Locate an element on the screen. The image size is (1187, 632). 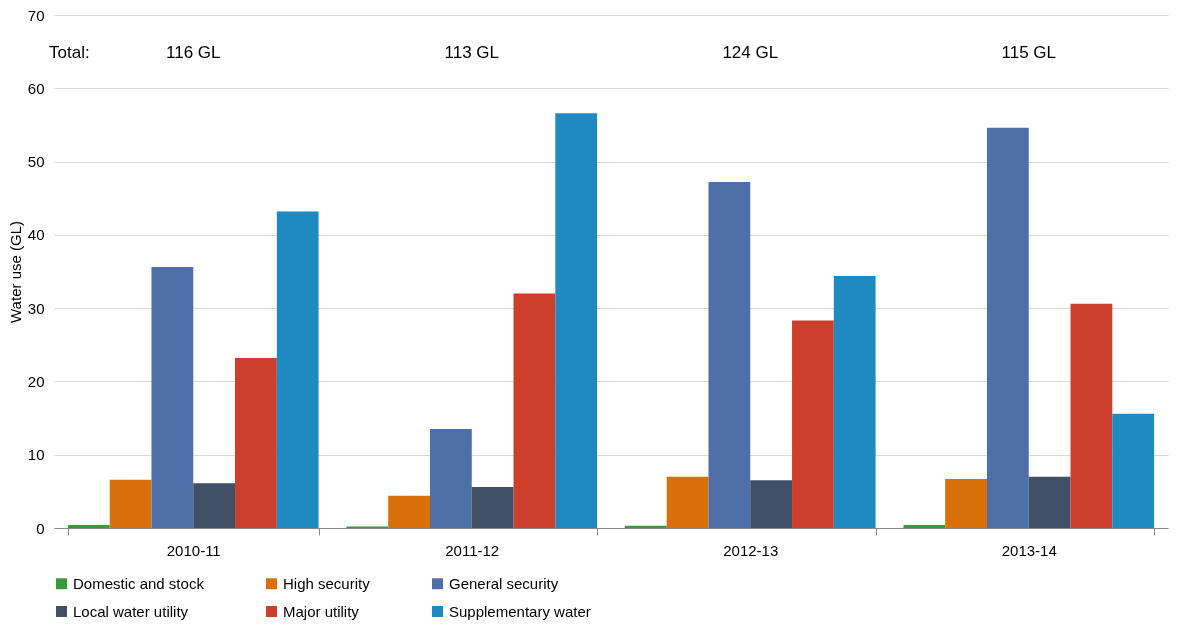
legend-label: Domestic and stock is located at coordinates (139, 583).